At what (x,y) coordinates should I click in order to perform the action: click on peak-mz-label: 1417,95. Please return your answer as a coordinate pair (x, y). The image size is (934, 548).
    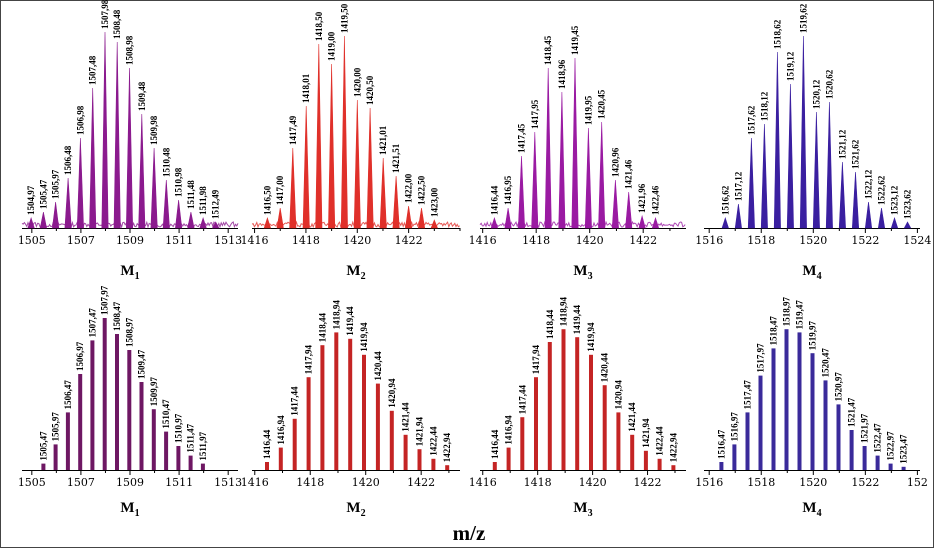
    Looking at the image, I should click on (535, 114).